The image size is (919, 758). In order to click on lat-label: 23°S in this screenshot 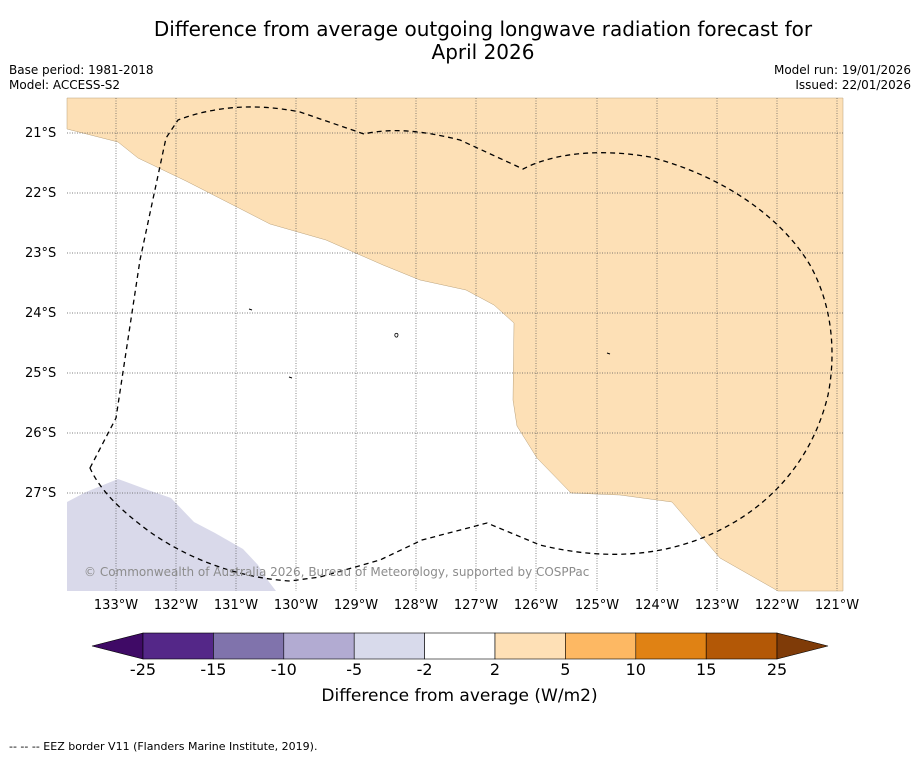, I will do `click(41, 253)`.